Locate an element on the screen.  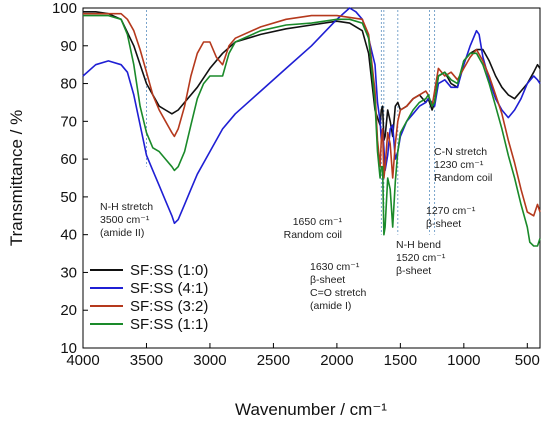
annotation-line: 1520 cm⁻¹ is located at coordinates (421, 258).